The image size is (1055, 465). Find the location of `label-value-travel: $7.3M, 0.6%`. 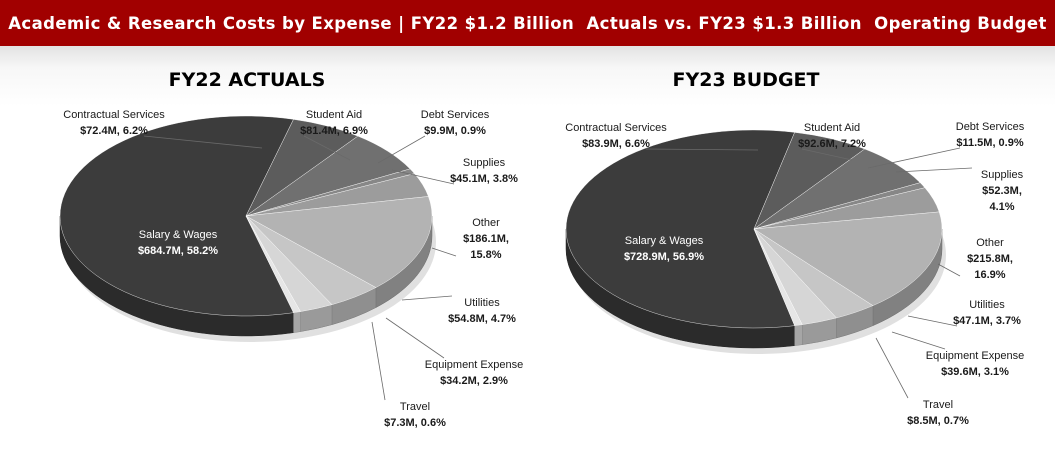

label-value-travel: $7.3M, 0.6% is located at coordinates (415, 423).